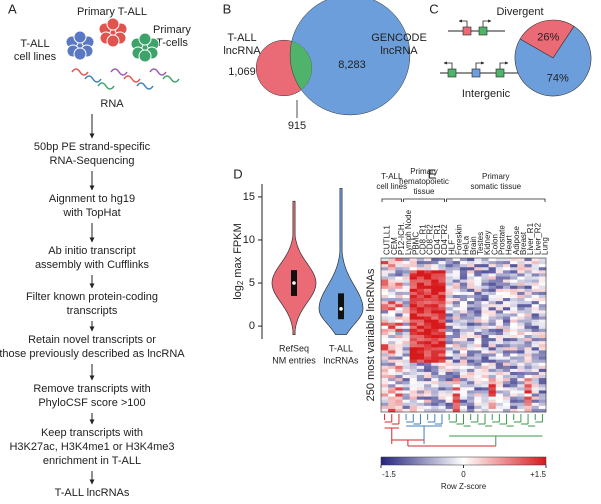 This screenshot has width=601, height=504. Describe the element at coordinates (496, 176) in the screenshot. I see `group-label: Primary` at that location.